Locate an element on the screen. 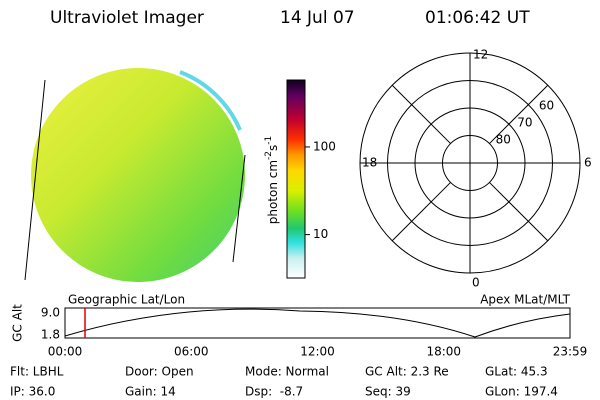  time-label: 06:00 is located at coordinates (191, 352).